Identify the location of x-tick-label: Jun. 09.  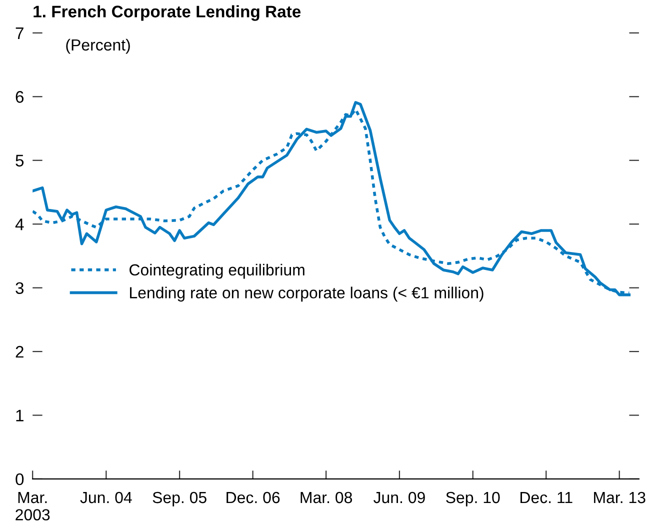
(399, 498).